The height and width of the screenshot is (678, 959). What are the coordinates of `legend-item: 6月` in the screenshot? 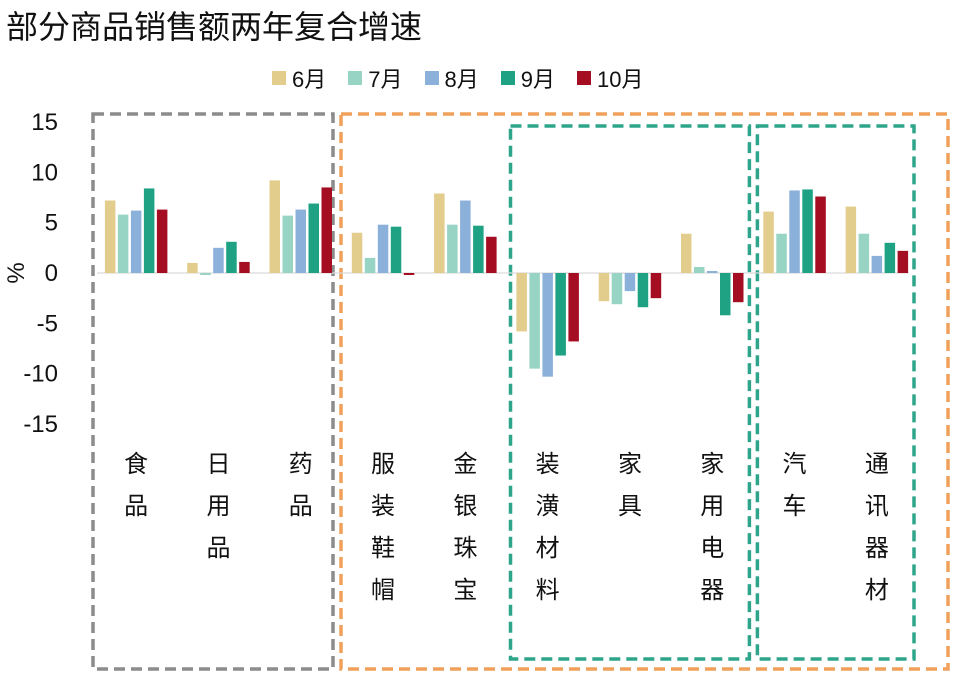 It's located at (299, 78).